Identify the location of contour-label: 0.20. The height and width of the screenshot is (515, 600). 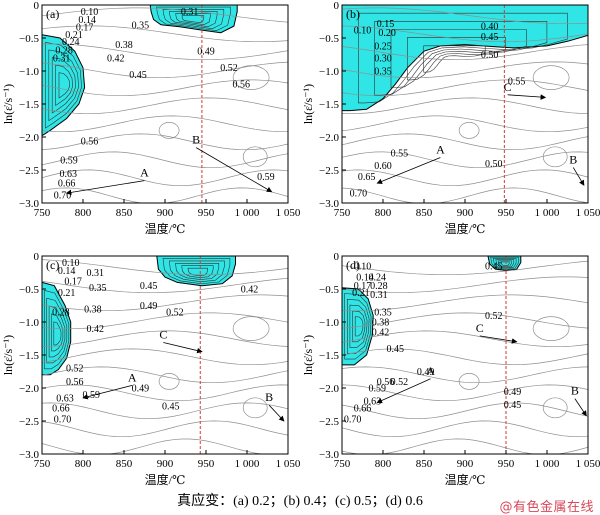
(387, 33).